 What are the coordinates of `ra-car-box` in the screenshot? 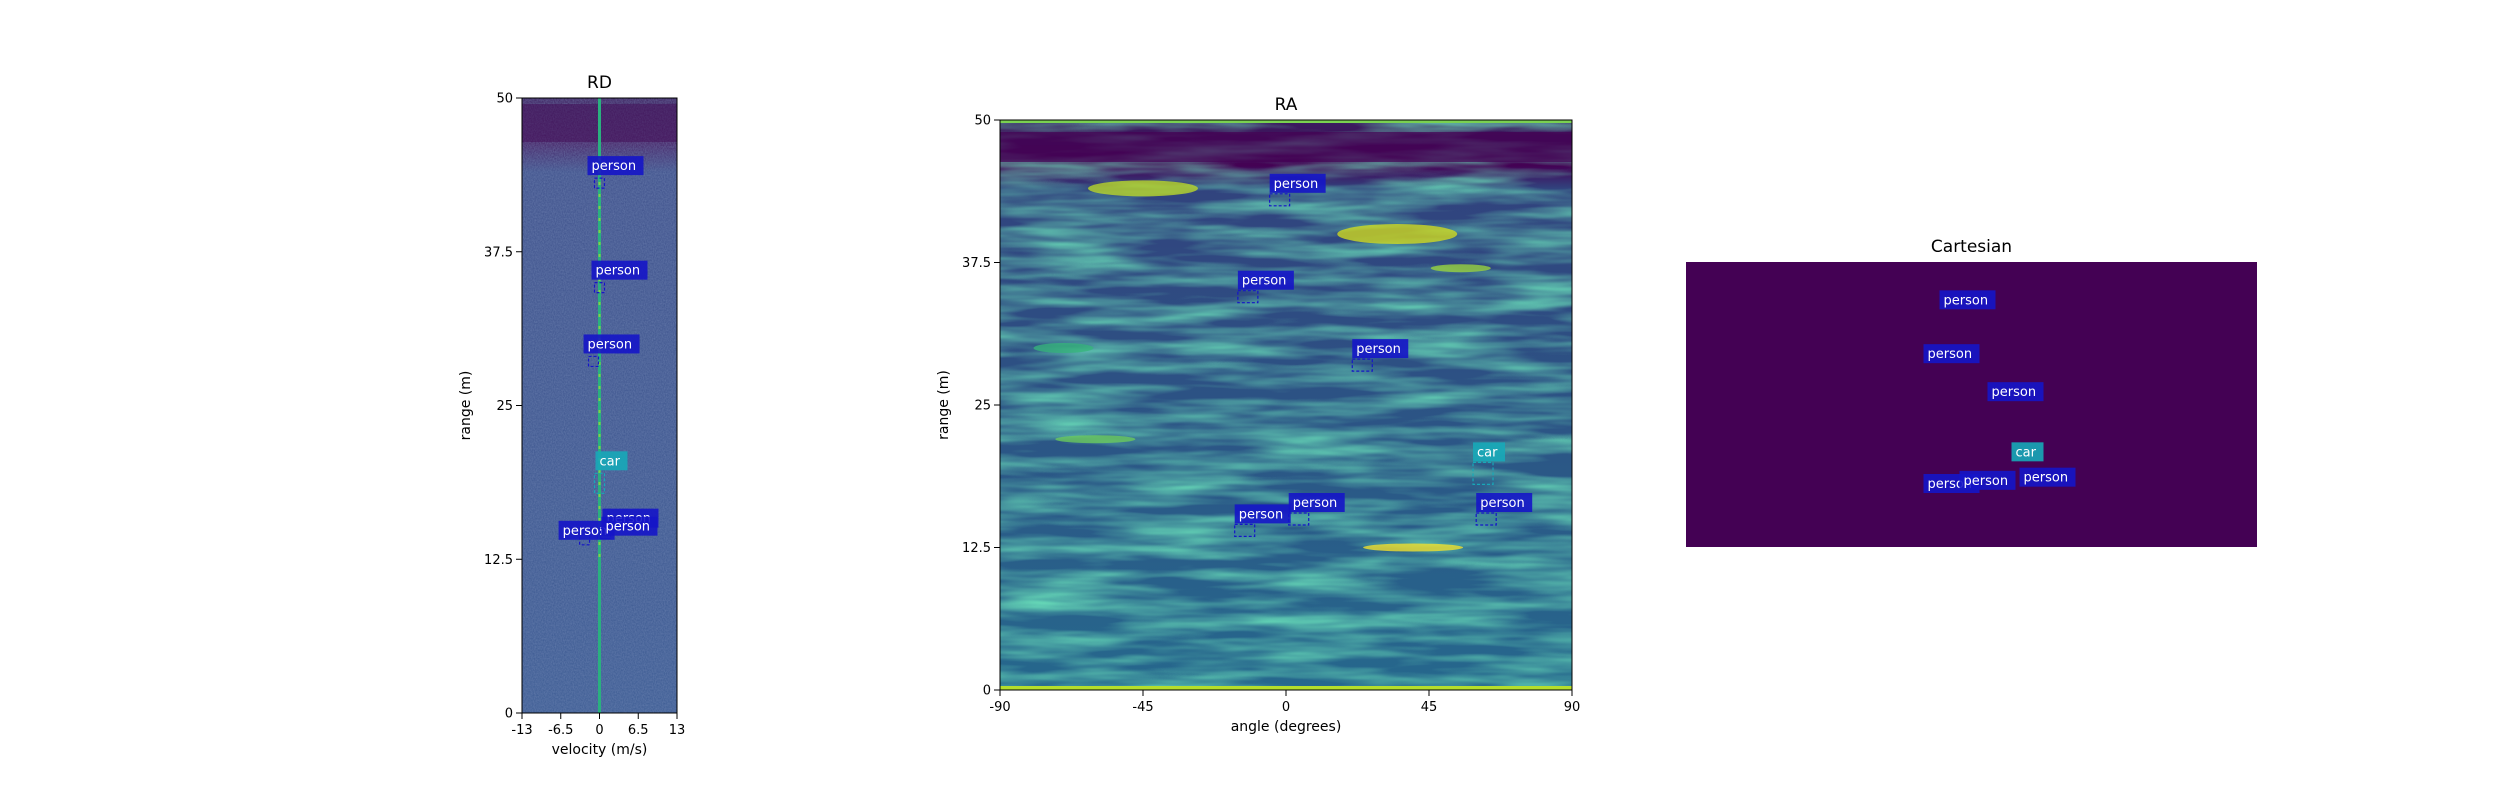 It's located at (1483, 473).